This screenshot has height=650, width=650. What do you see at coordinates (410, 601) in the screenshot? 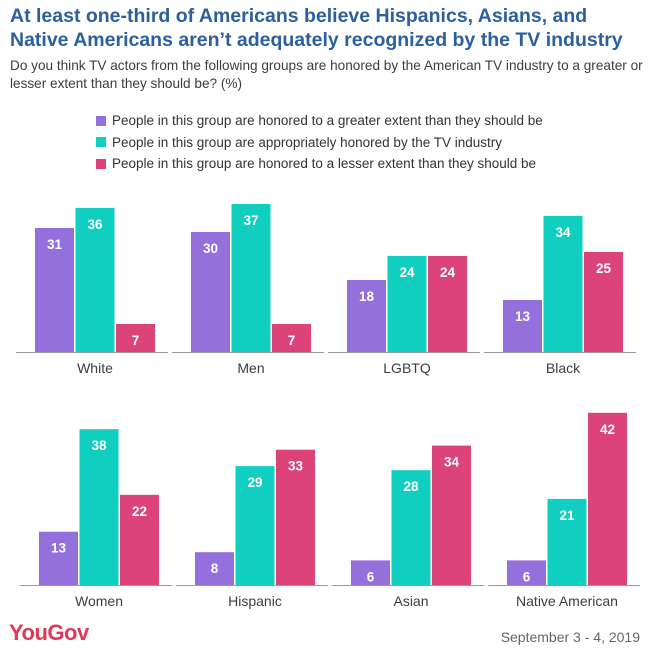
I see `category-label-asian: Asian` at bounding box center [410, 601].